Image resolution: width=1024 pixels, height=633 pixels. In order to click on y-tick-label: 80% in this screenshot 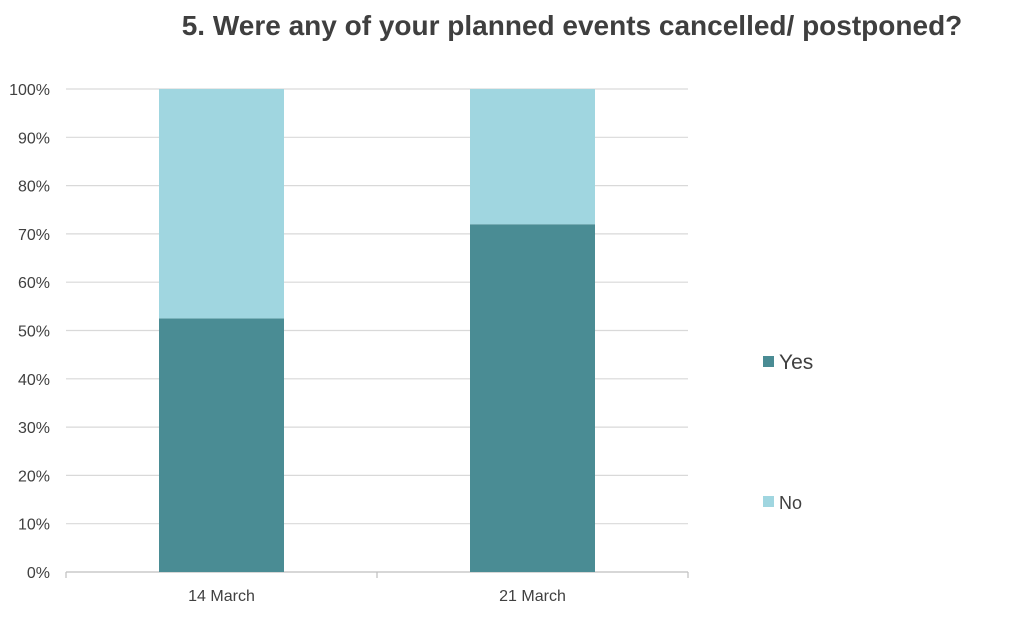, I will do `click(34, 187)`.